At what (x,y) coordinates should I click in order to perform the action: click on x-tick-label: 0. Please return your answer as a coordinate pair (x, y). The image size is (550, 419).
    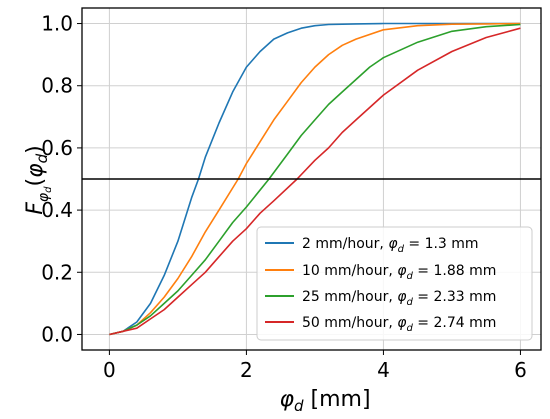
    Looking at the image, I should click on (109, 370).